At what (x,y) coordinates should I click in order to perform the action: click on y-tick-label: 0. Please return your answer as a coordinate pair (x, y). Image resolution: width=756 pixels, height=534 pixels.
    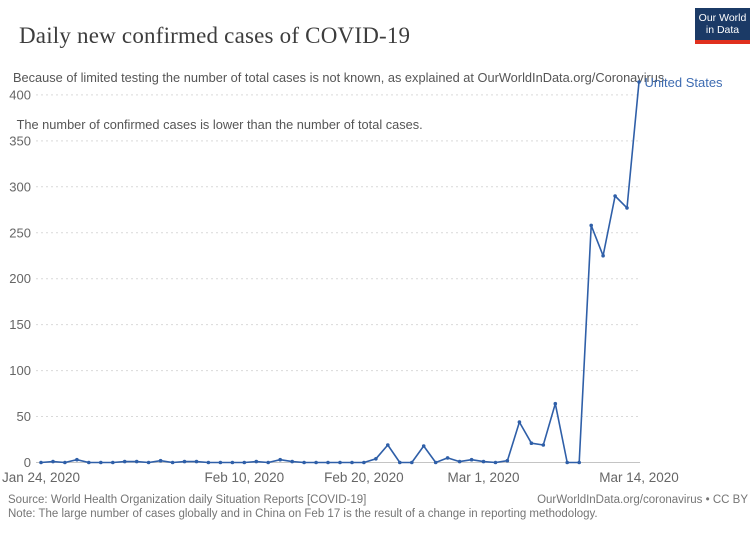
    Looking at the image, I should click on (27, 462).